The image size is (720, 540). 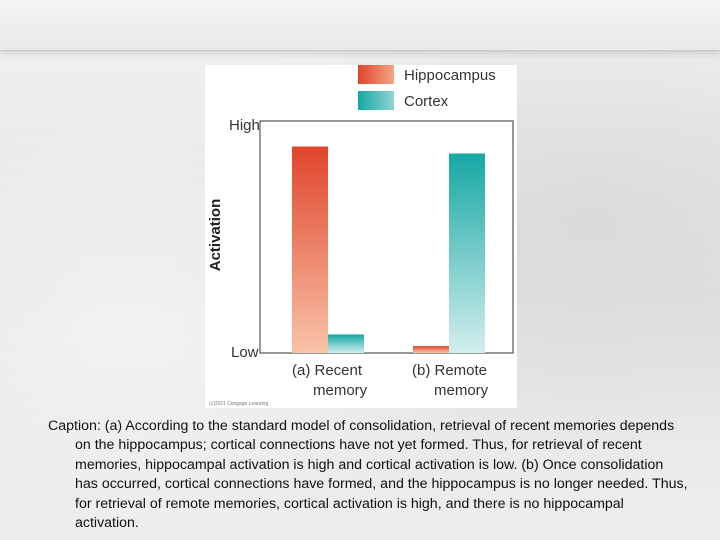 What do you see at coordinates (450, 75) in the screenshot?
I see `legend-label-hippocampus: Hippocampus` at bounding box center [450, 75].